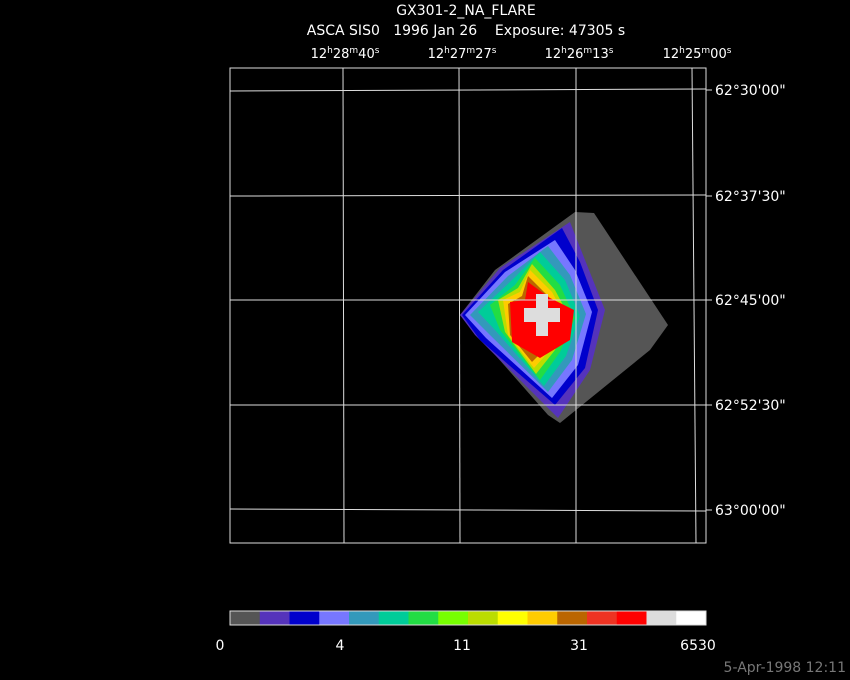 This screenshot has height=680, width=850. Describe the element at coordinates (462, 646) in the screenshot. I see `colorbar-label: 11` at that location.